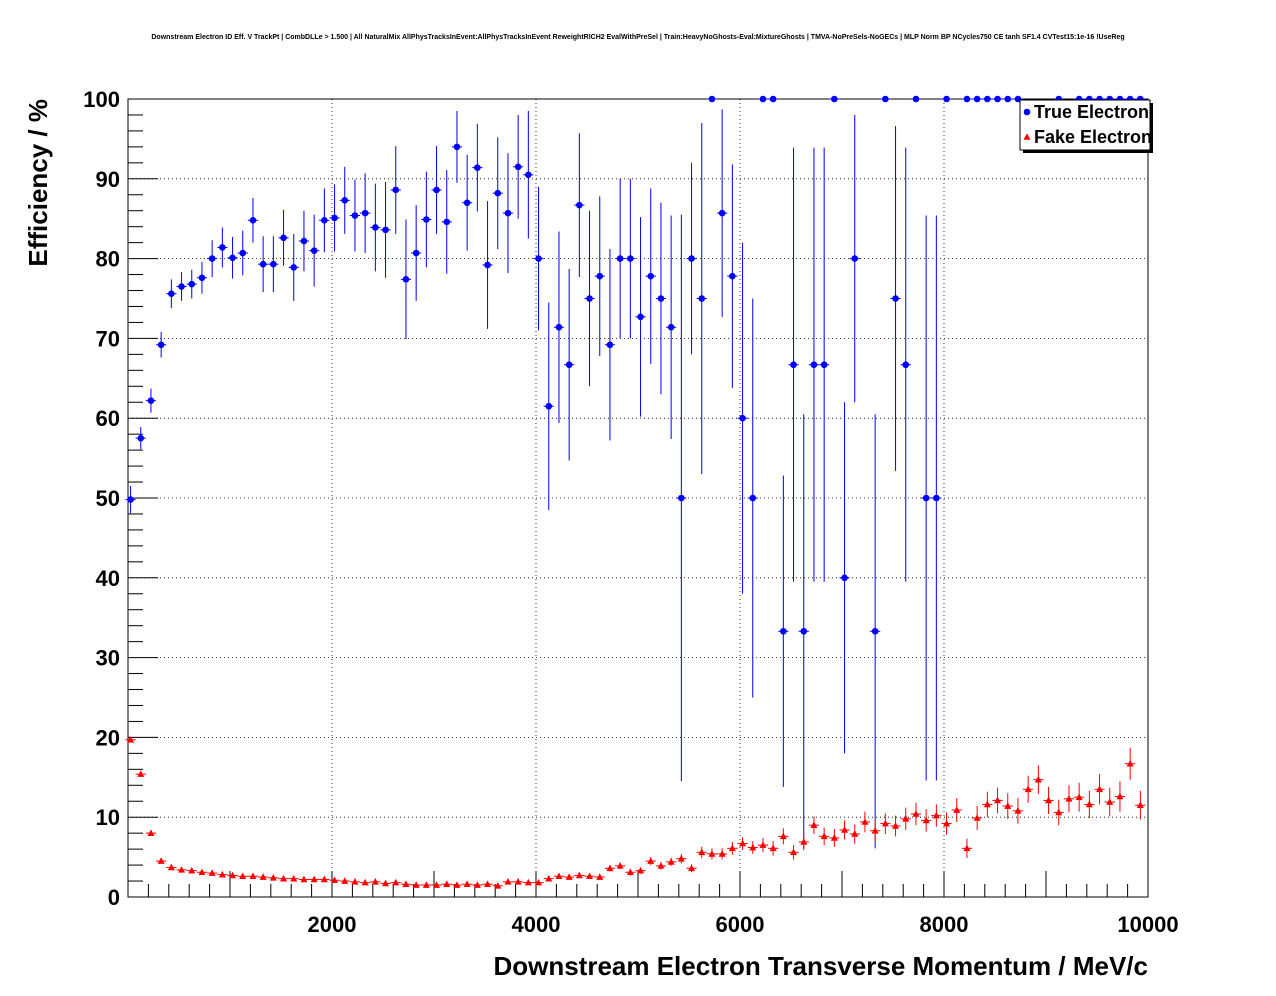  Describe the element at coordinates (108, 418) in the screenshot. I see `y-tick-label: 60` at that location.